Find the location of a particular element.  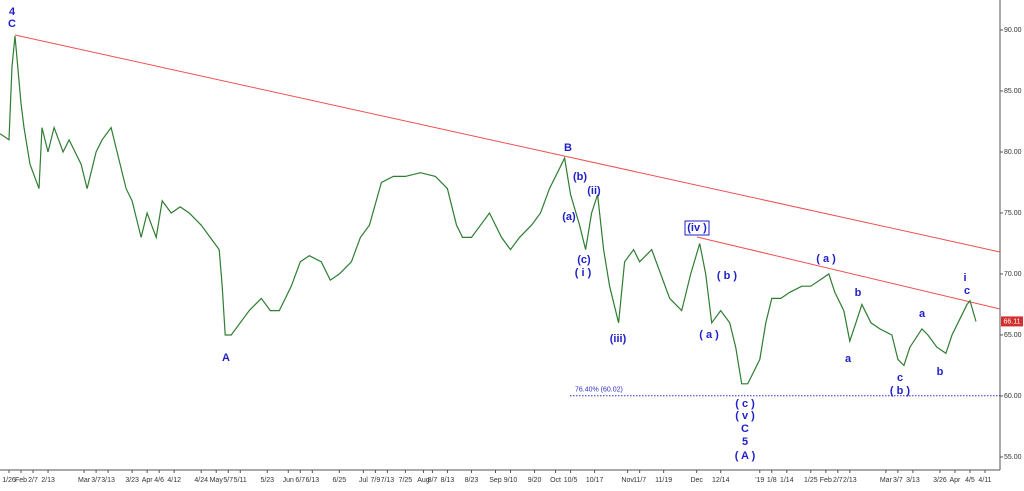

x-tick-label: 9/10 is located at coordinates (511, 480).